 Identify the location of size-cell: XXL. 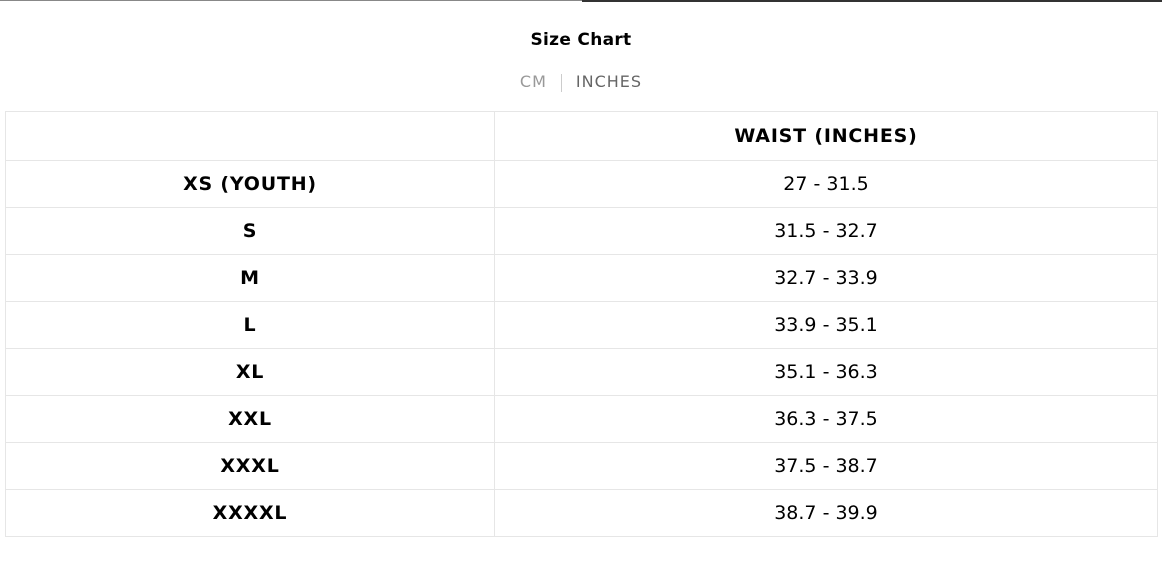
(250, 419).